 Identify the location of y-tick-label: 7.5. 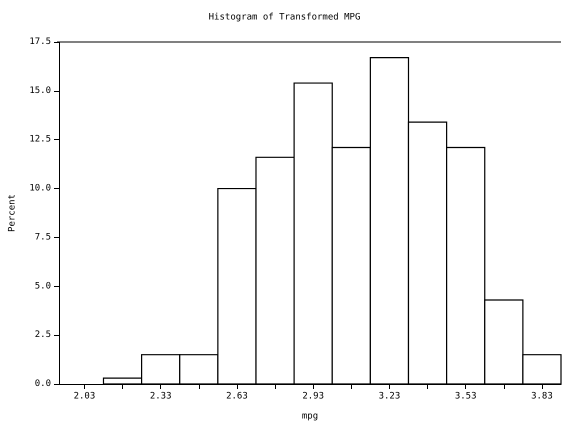
(42, 237).